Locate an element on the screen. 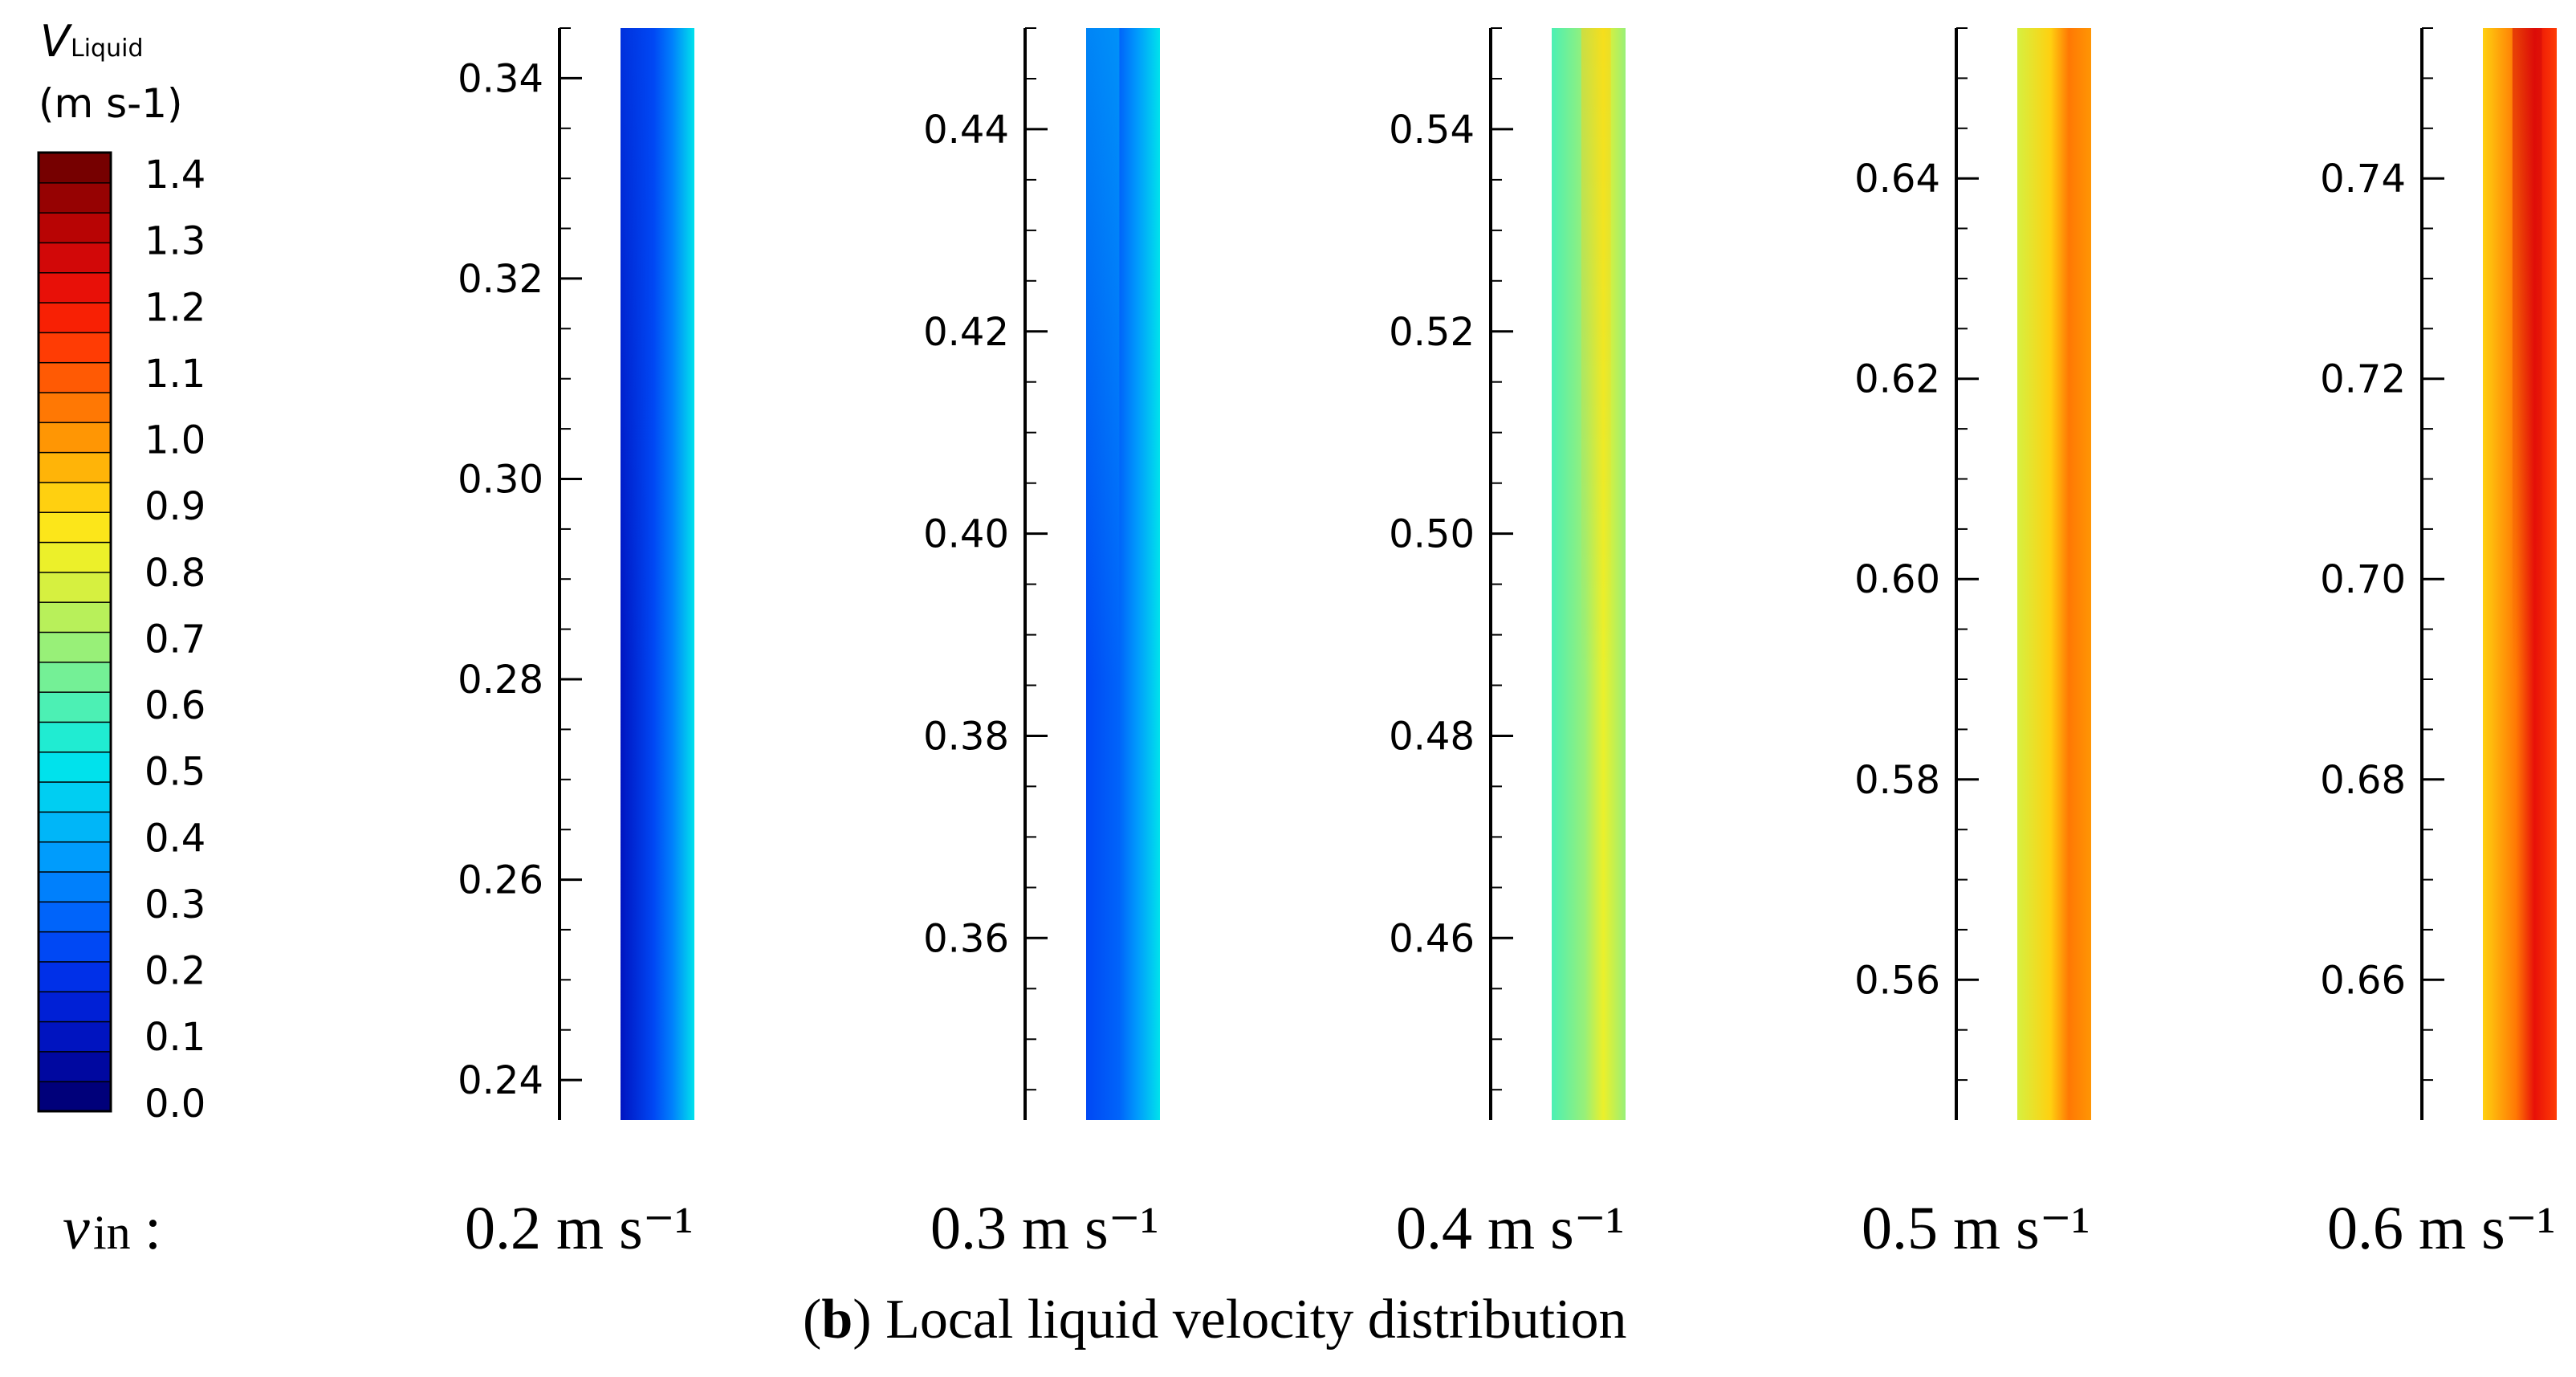 This screenshot has width=2576, height=1377. colorbar-tick-label: 0.8 is located at coordinates (175, 573).